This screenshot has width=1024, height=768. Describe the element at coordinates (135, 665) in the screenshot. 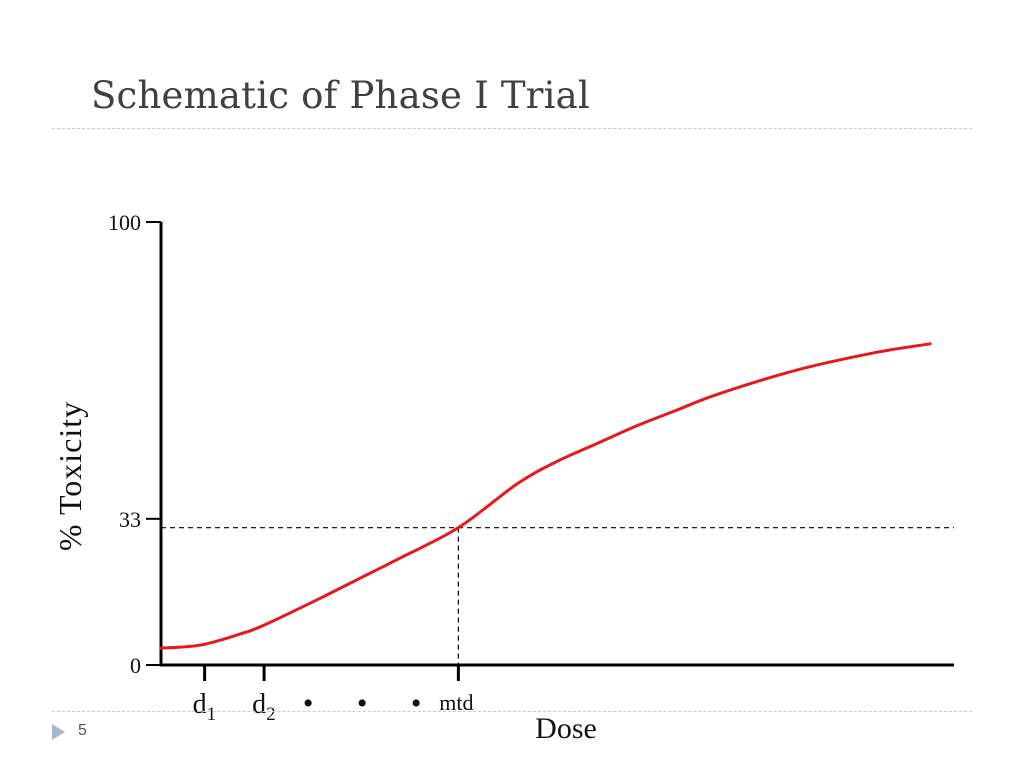

I see `y-tick-label-0: 0` at that location.